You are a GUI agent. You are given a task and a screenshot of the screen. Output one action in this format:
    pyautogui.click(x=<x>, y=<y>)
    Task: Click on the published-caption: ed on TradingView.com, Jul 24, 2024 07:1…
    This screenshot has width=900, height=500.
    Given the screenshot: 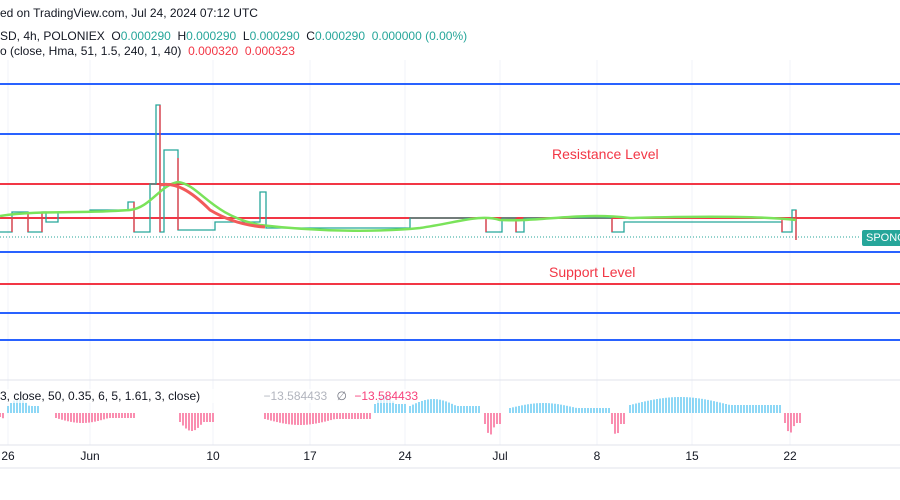 What is the action you would take?
    pyautogui.click(x=129, y=13)
    